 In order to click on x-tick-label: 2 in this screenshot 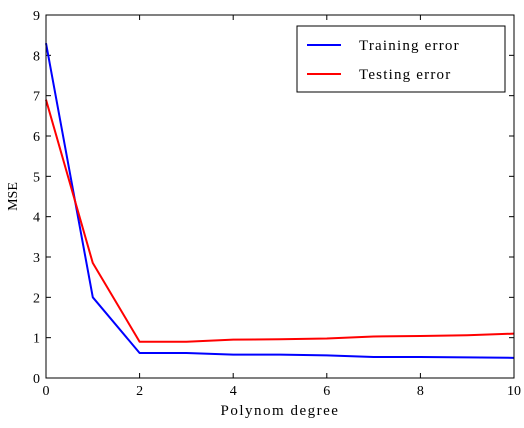, I will do `click(139, 391)`.